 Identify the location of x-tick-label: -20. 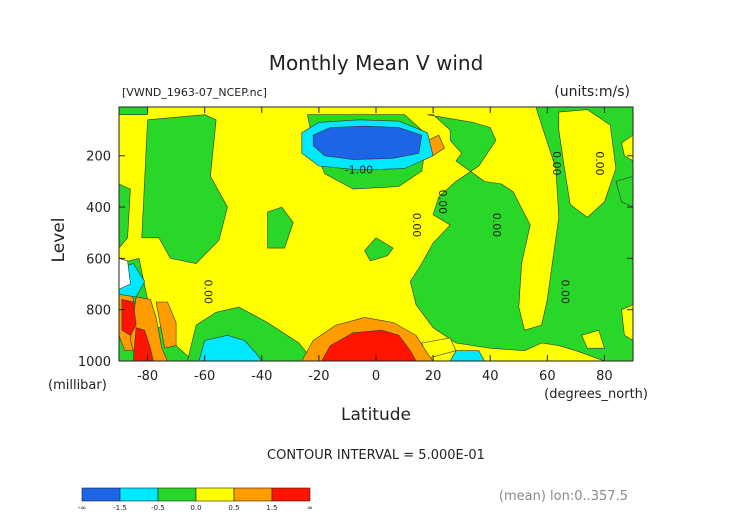
(318, 376).